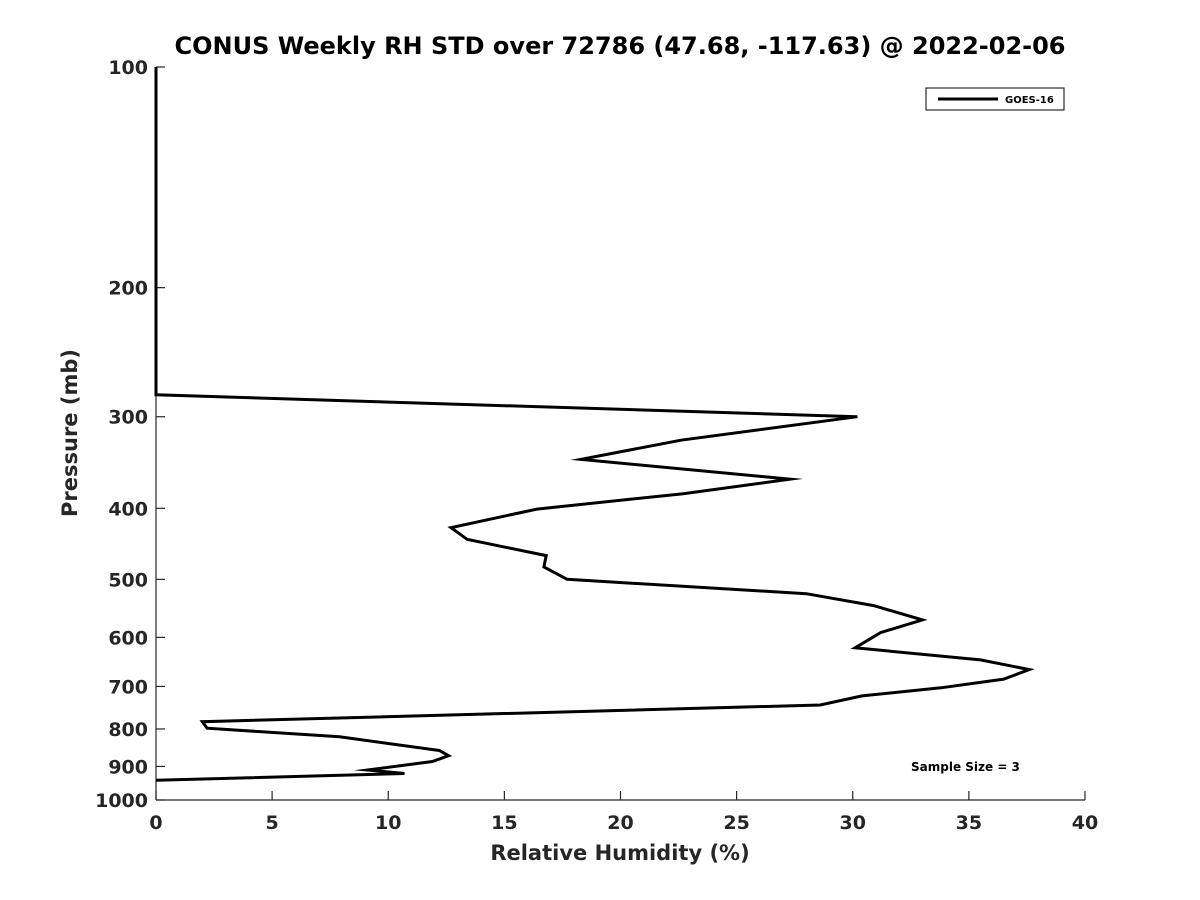 The height and width of the screenshot is (900, 1200). What do you see at coordinates (853, 823) in the screenshot?
I see `x-tick-label: 30` at bounding box center [853, 823].